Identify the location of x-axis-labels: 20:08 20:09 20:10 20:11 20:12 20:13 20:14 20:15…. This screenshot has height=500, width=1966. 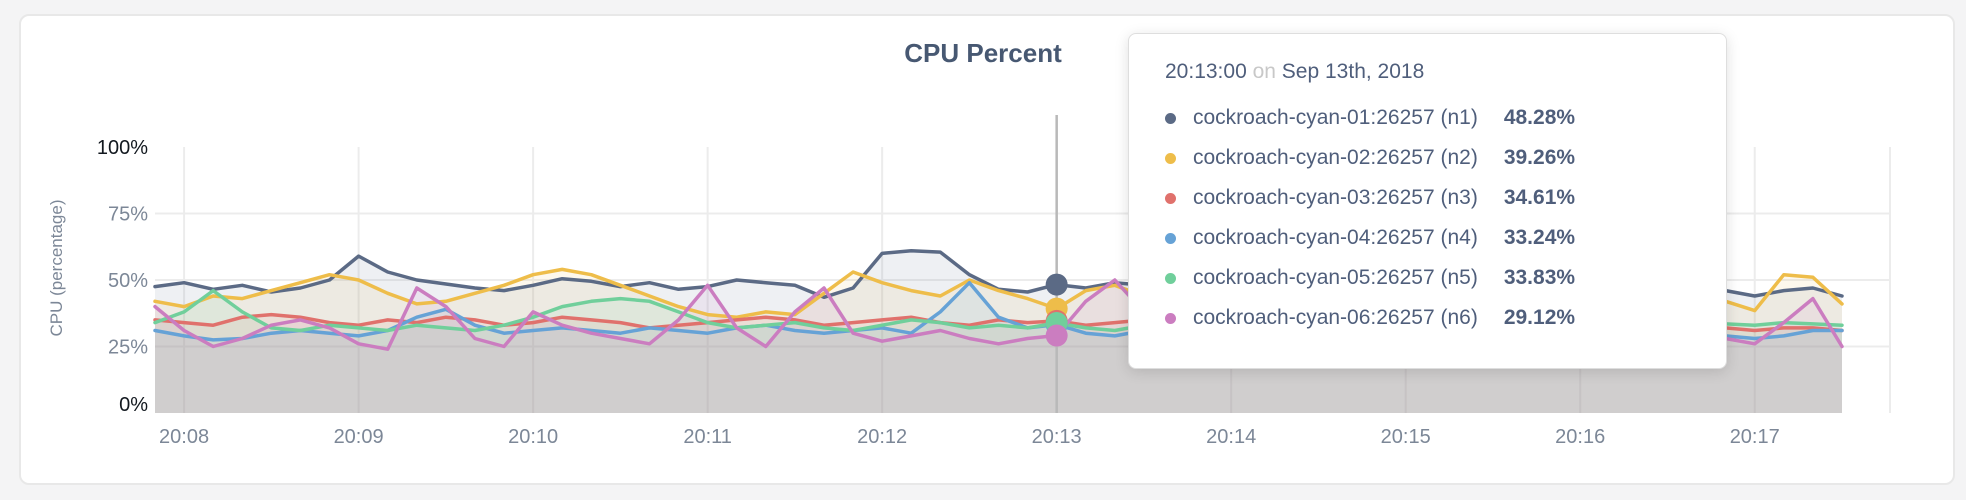
(969, 437).